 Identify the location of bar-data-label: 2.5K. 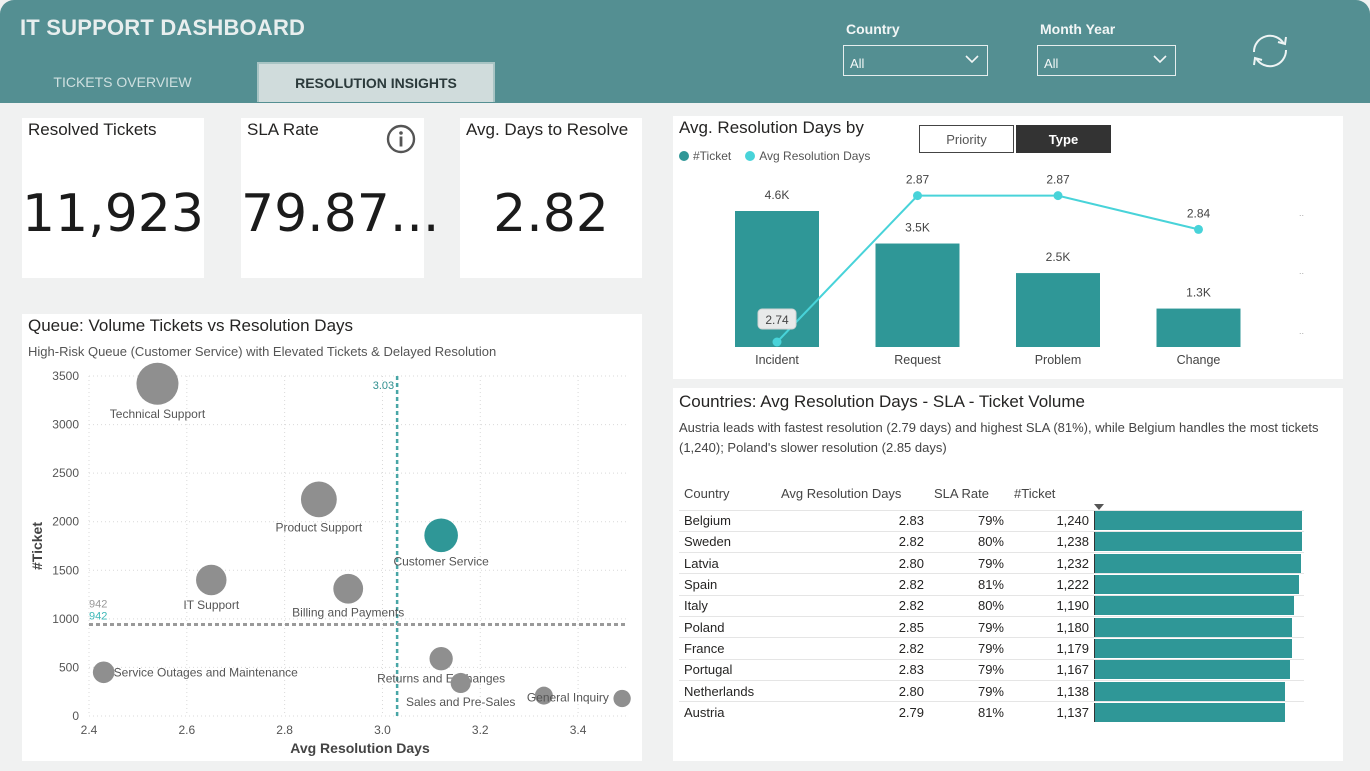
(1058, 257).